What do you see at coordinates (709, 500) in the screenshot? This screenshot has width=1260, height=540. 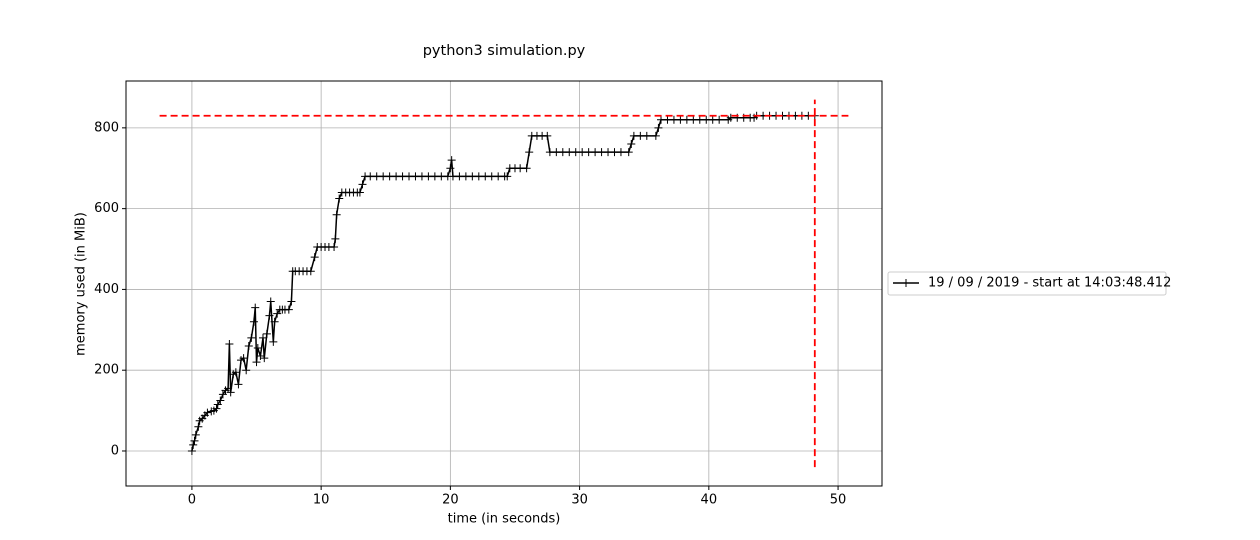 I see `x-tick-label: 40` at bounding box center [709, 500].